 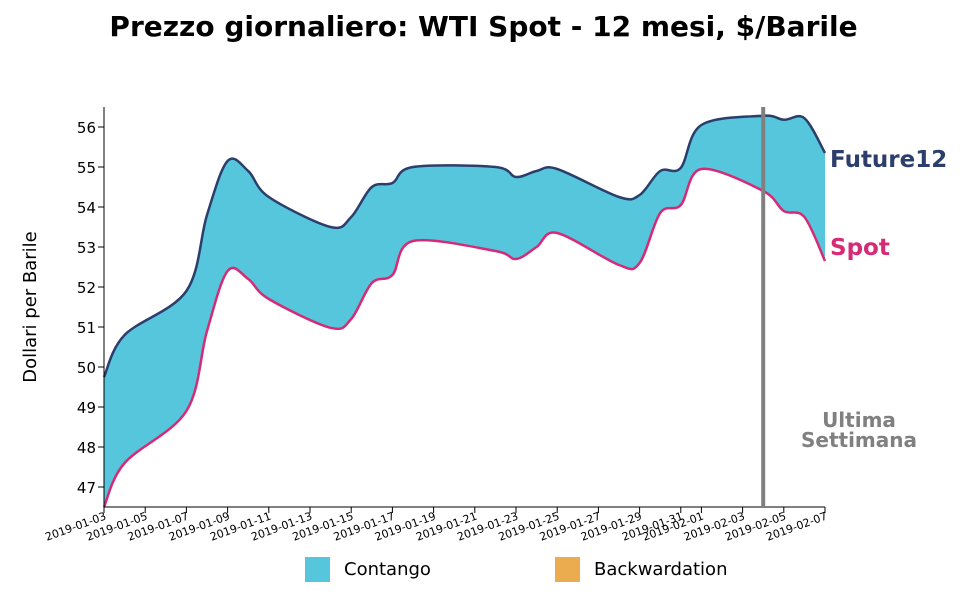 I want to click on legend-item-contango: Contango, so click(x=368, y=569).